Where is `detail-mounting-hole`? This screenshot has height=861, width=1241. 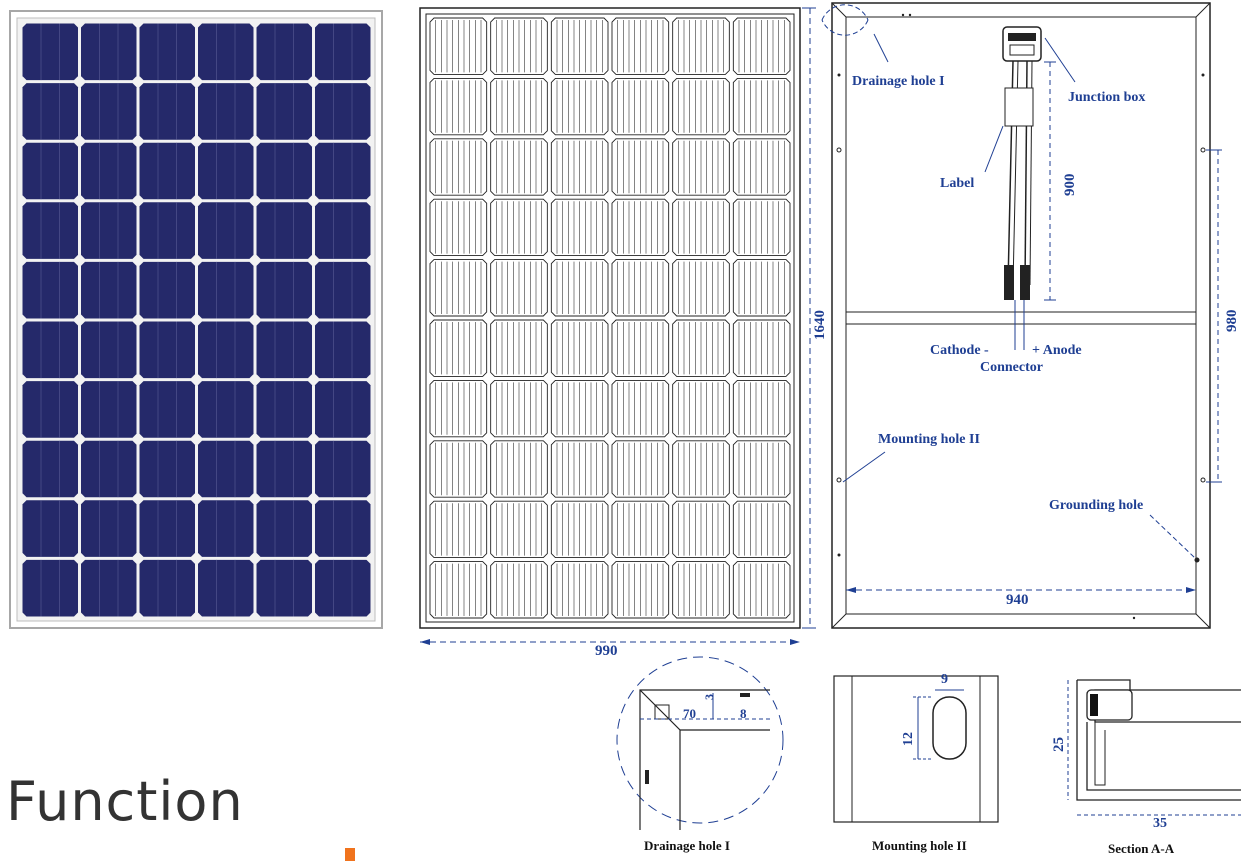 detail-mounting-hole is located at coordinates (916, 749).